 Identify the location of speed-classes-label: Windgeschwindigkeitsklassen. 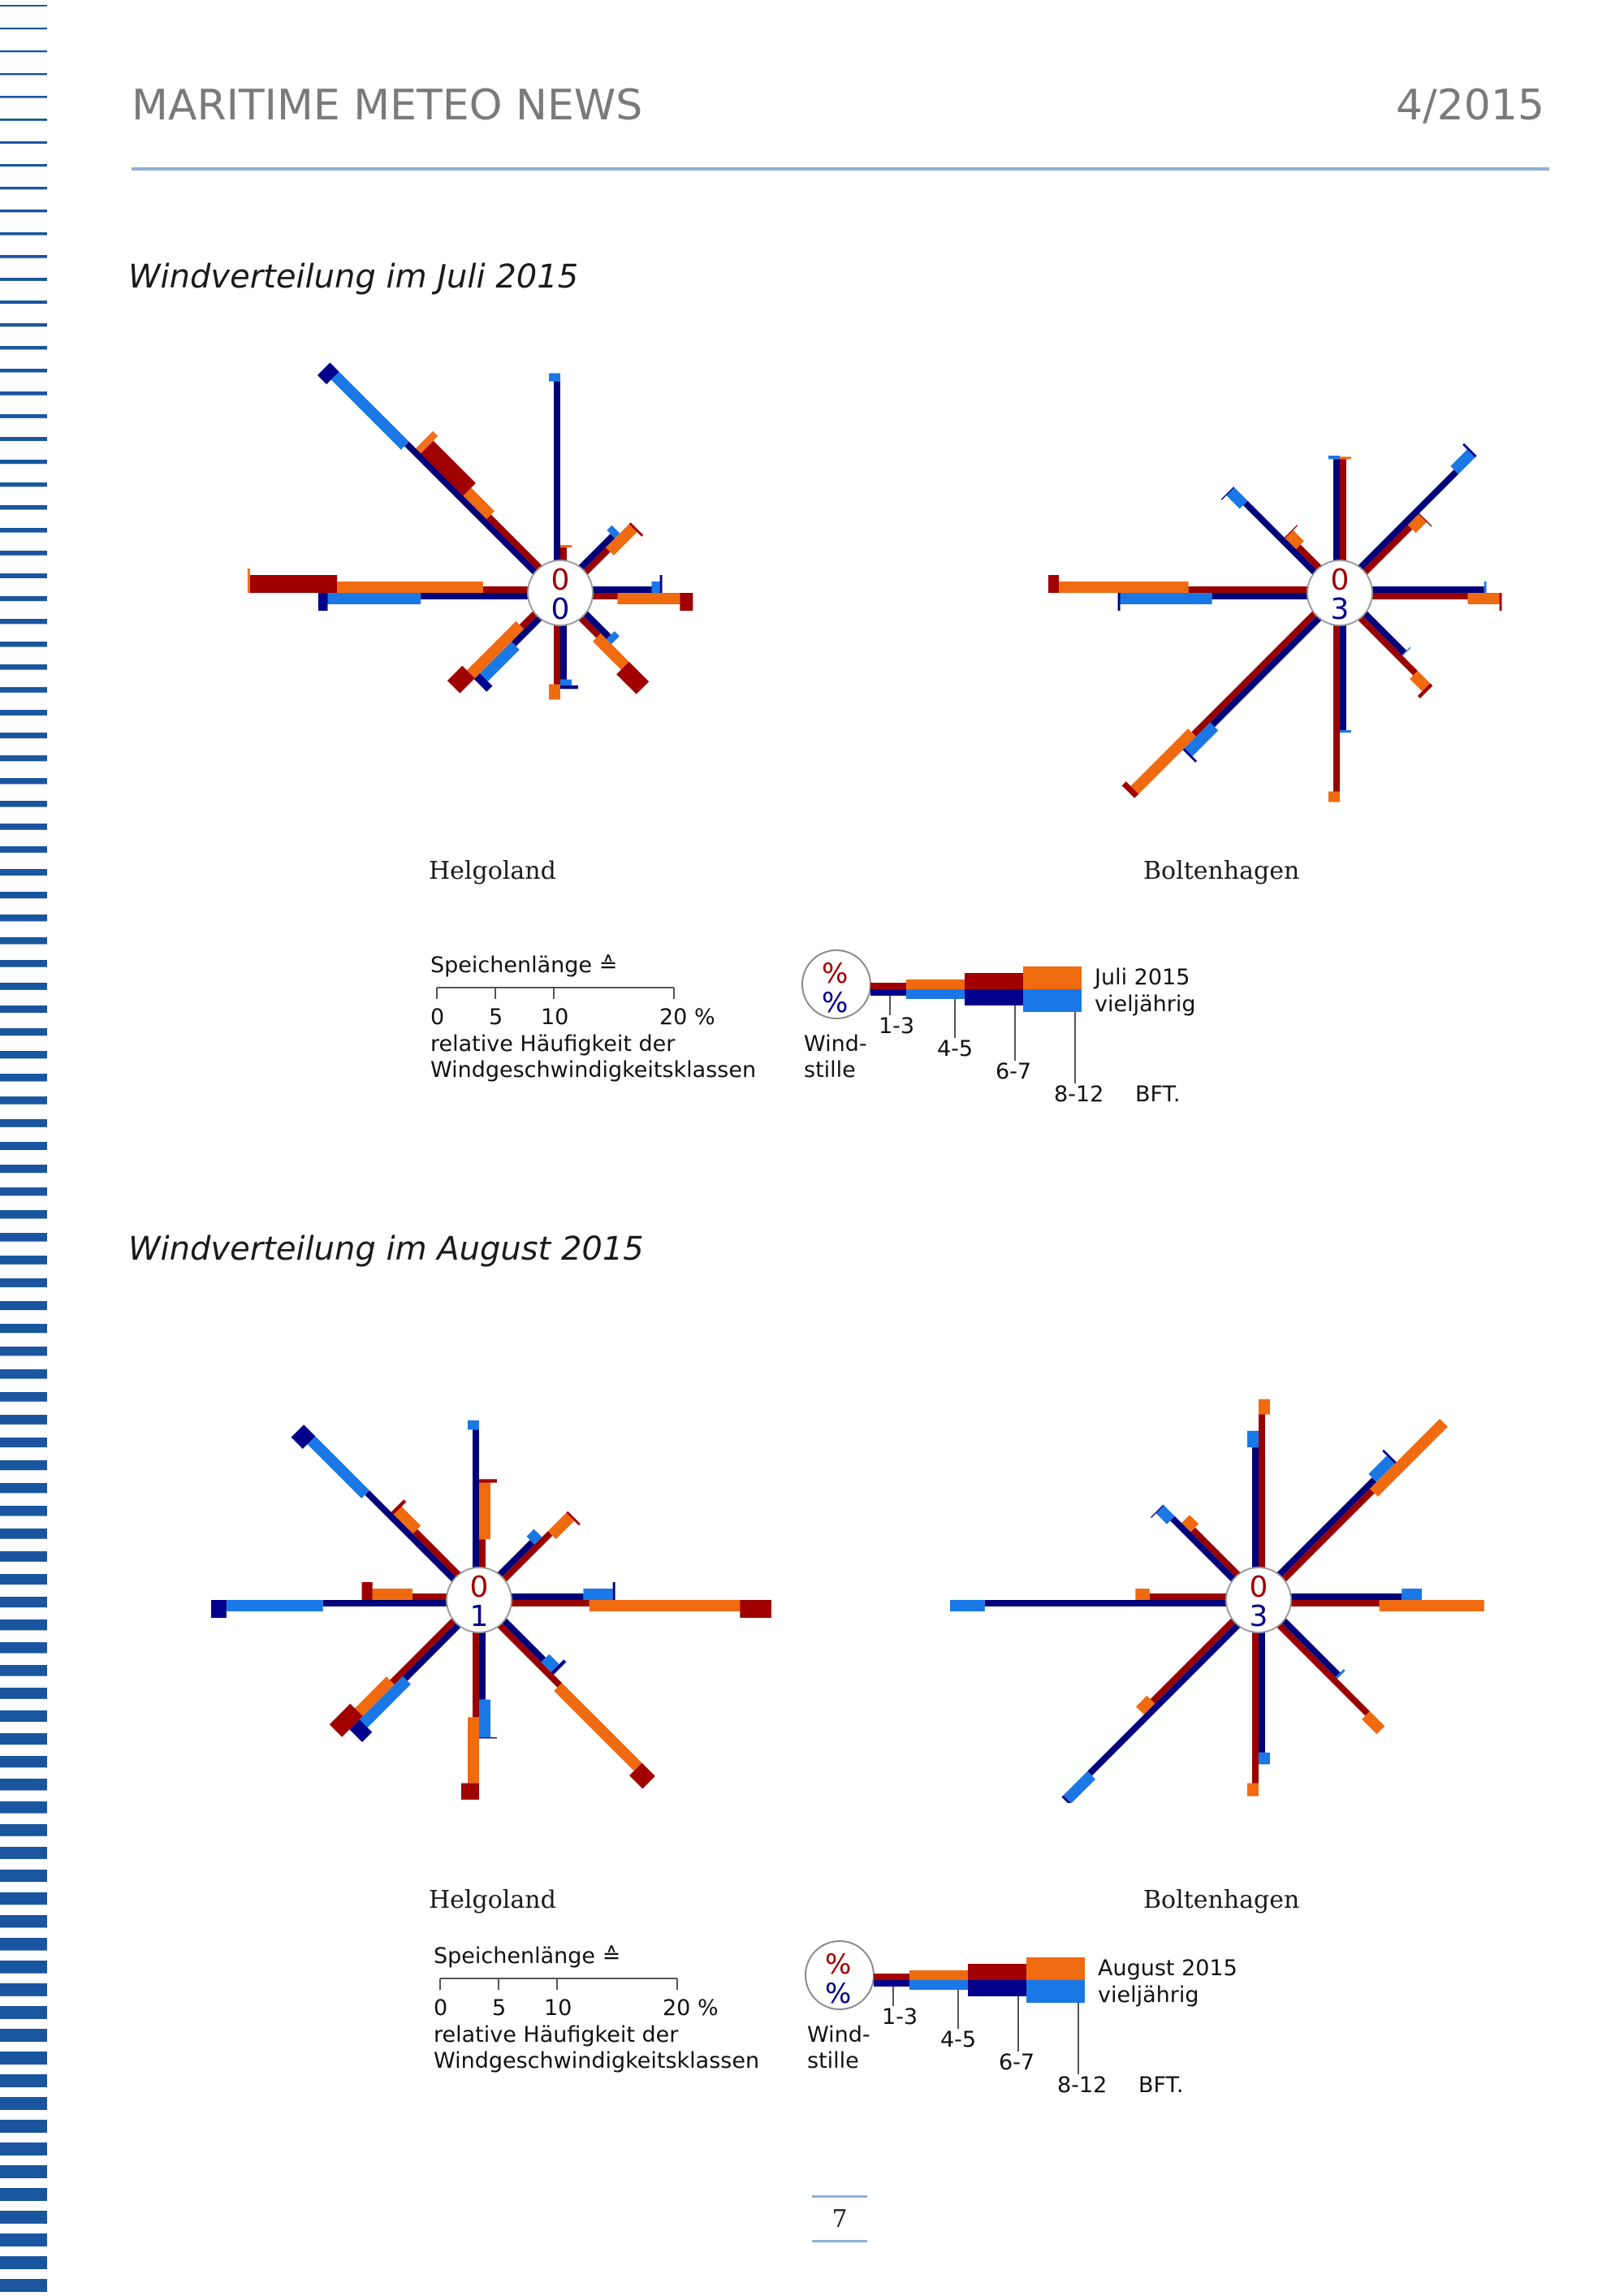
(593, 1070).